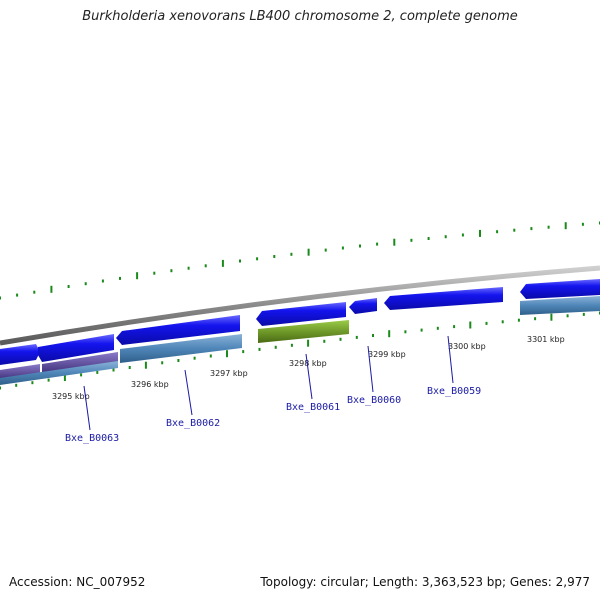 The height and width of the screenshot is (600, 600). Describe the element at coordinates (92, 438) in the screenshot. I see `gene-label: Bxe_B0063` at that location.